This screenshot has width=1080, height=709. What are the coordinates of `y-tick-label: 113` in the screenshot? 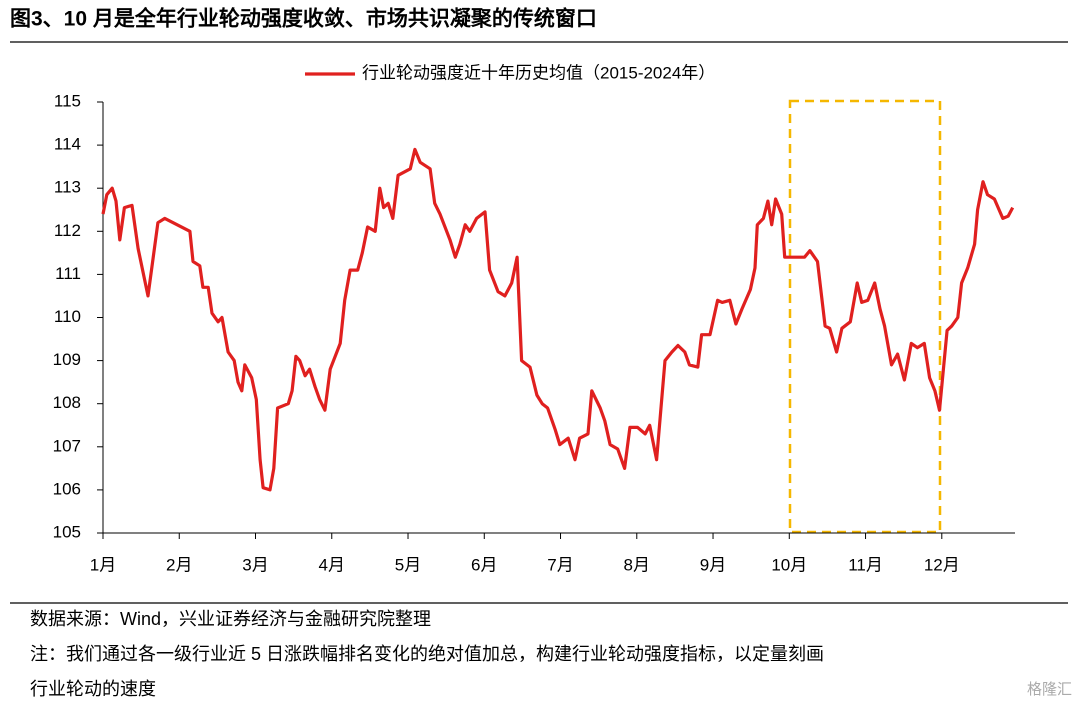 It's located at (67, 187).